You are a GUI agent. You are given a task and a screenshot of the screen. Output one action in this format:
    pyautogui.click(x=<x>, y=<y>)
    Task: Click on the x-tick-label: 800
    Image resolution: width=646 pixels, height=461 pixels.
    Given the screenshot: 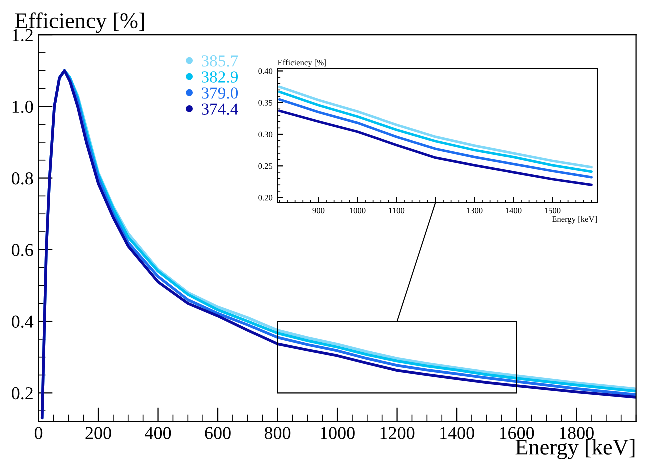 What is the action you would take?
    pyautogui.click(x=277, y=433)
    